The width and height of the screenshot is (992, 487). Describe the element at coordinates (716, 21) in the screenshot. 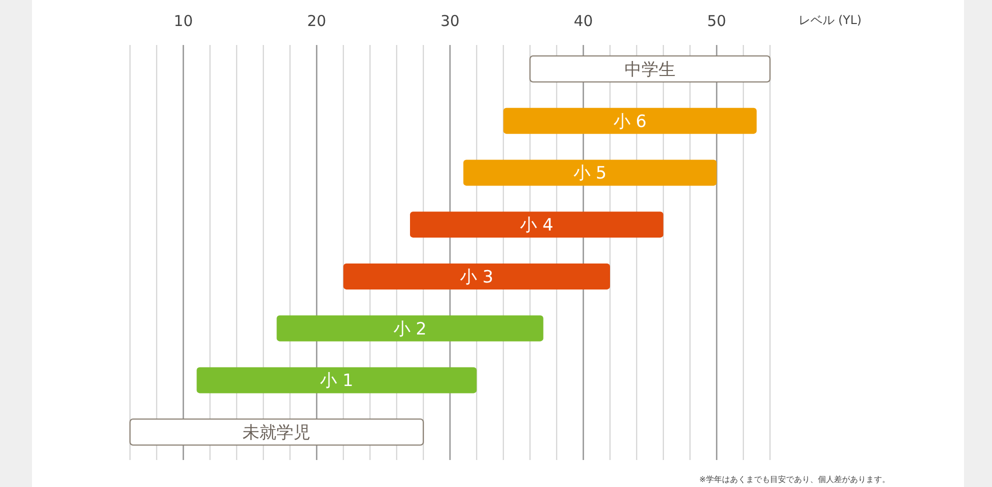

I see `x-tick-label: 50` at that location.